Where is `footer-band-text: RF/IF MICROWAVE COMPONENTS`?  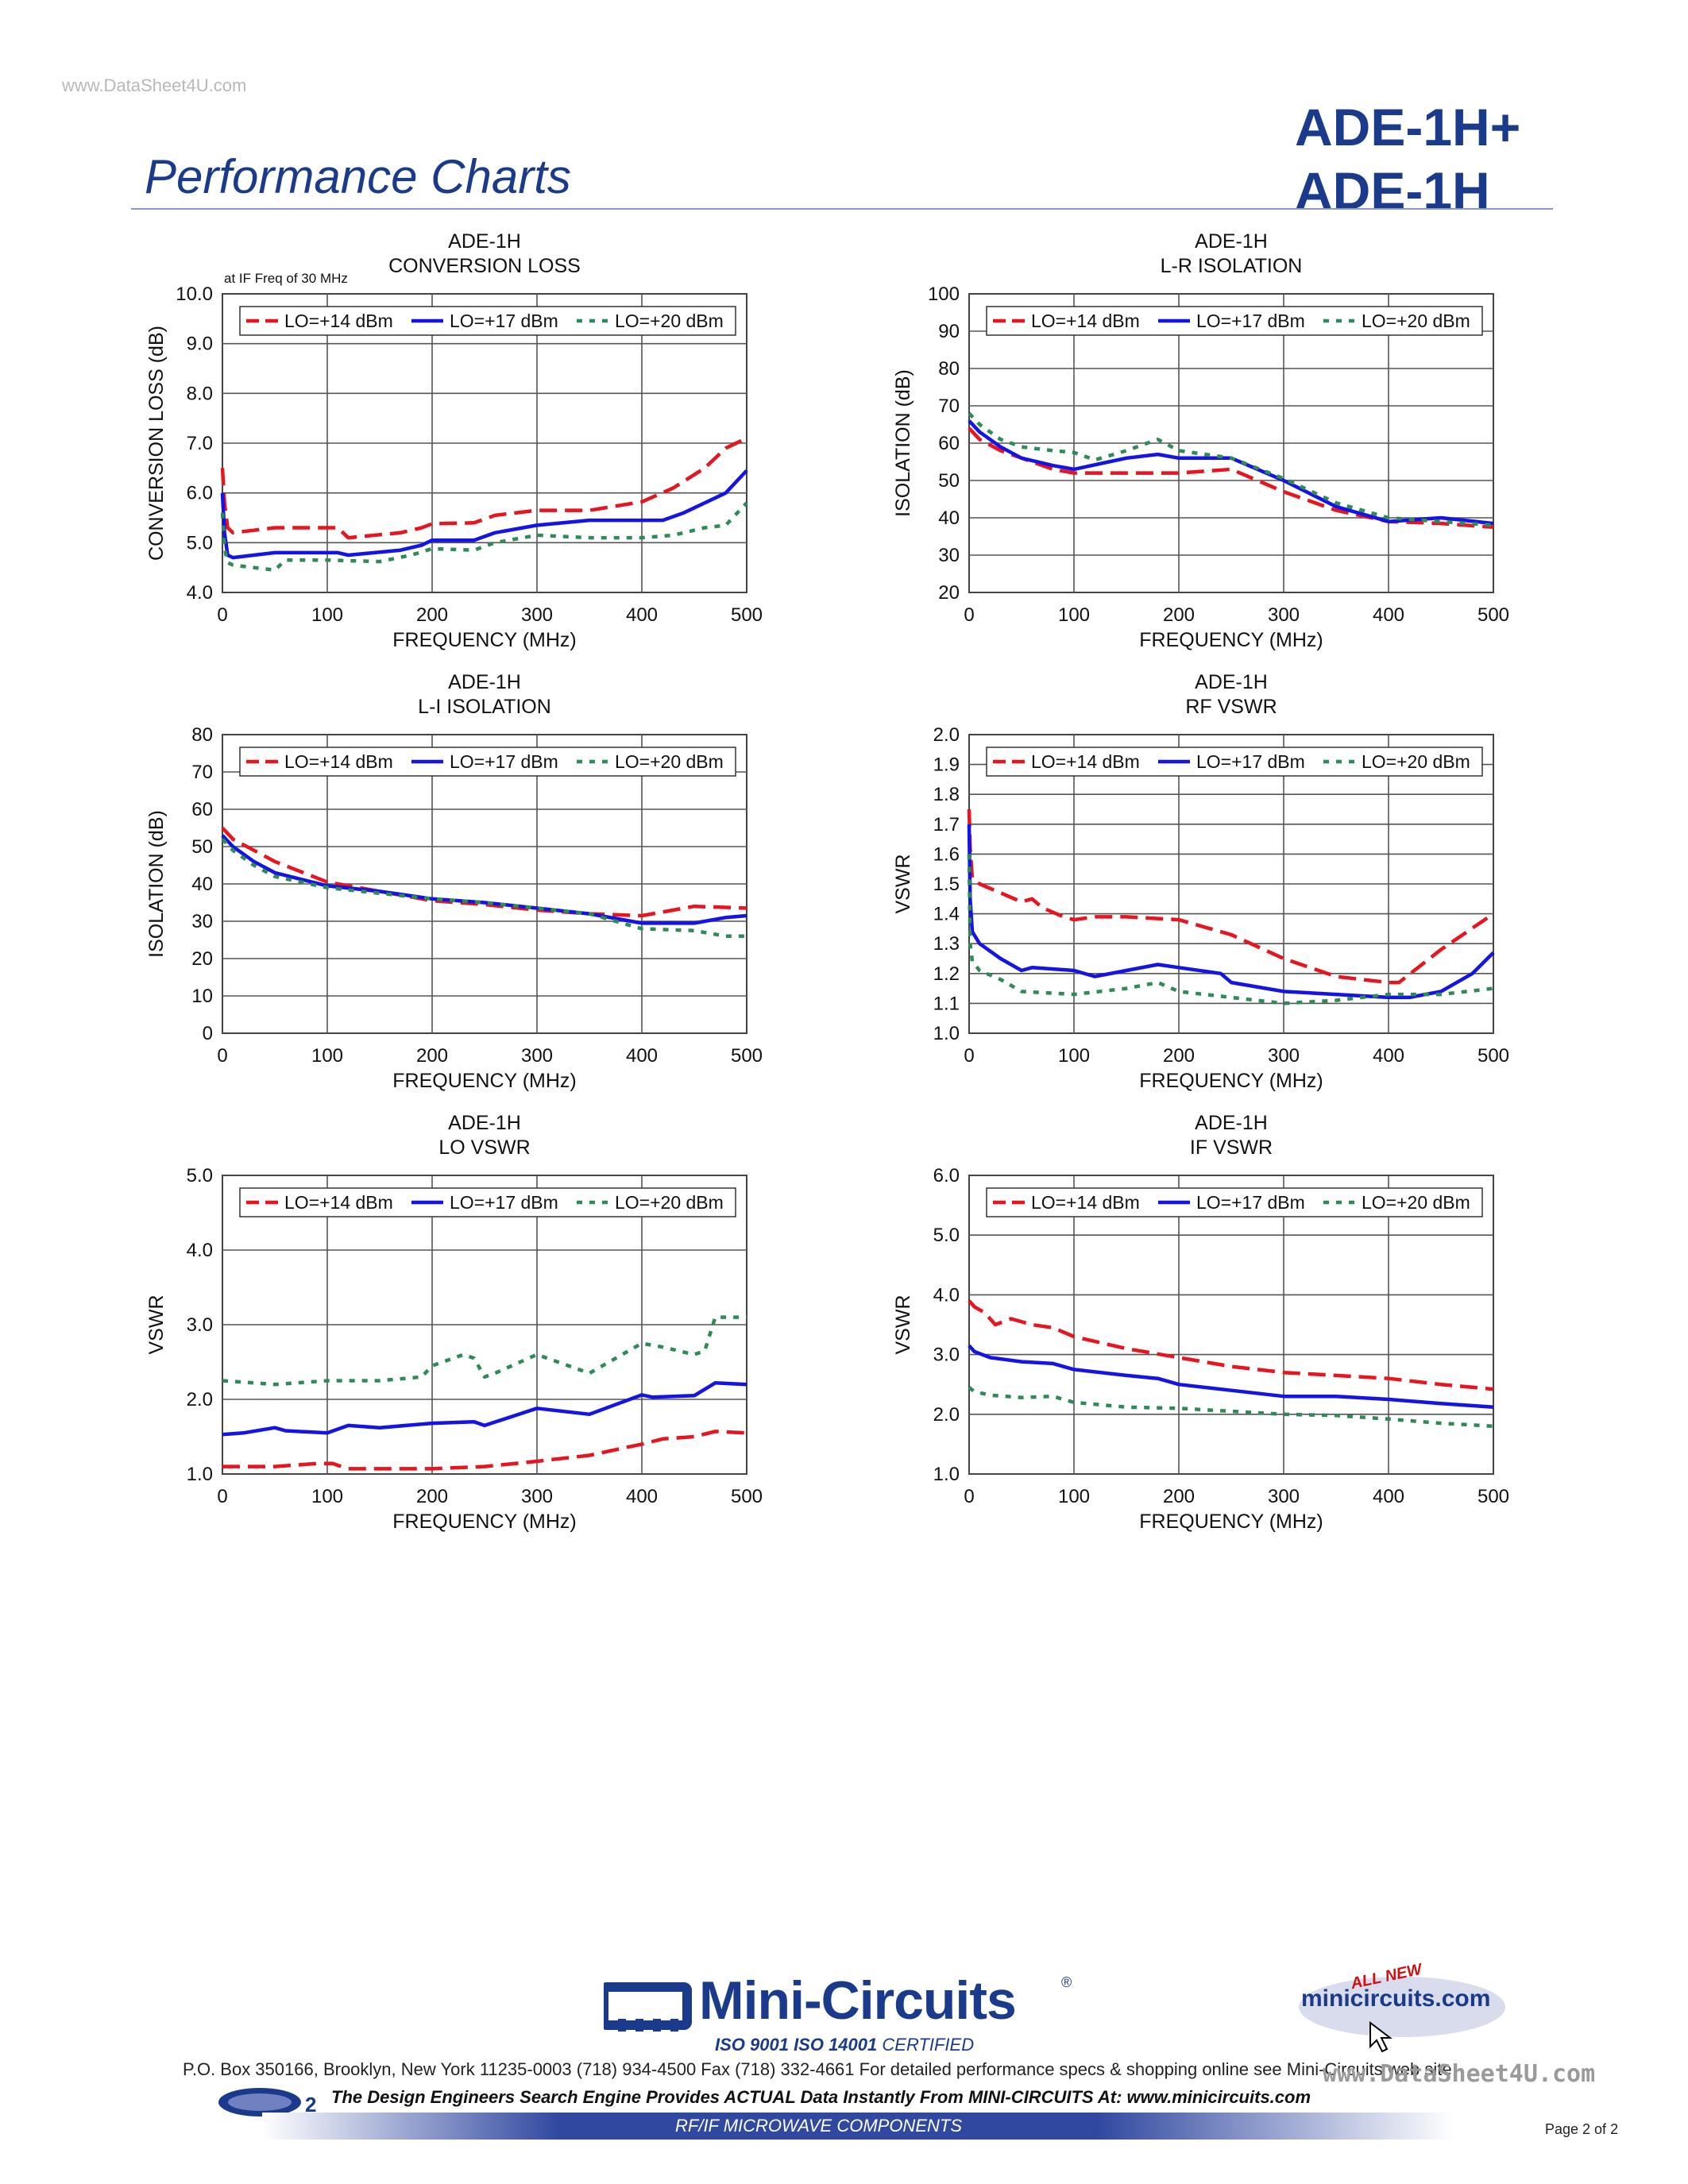
footer-band-text: RF/IF MICROWAVE COMPONENTS is located at coordinates (818, 2126).